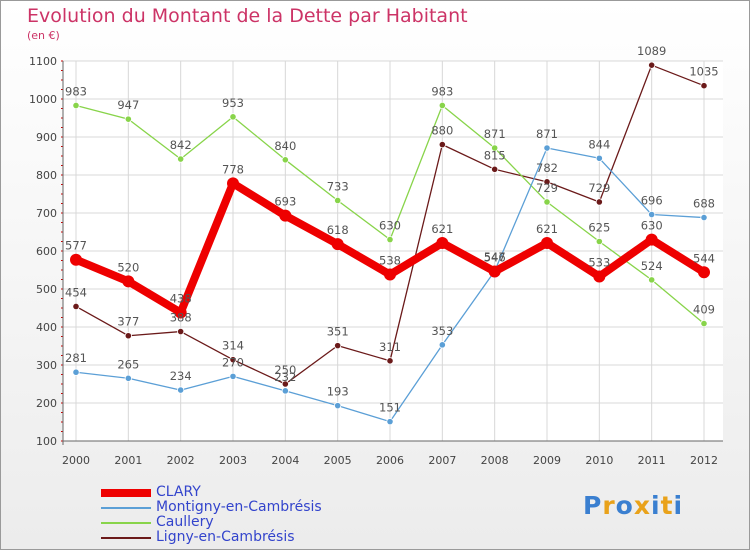 The height and width of the screenshot is (550, 750). I want to click on y-tick-label: 300, so click(46, 365).